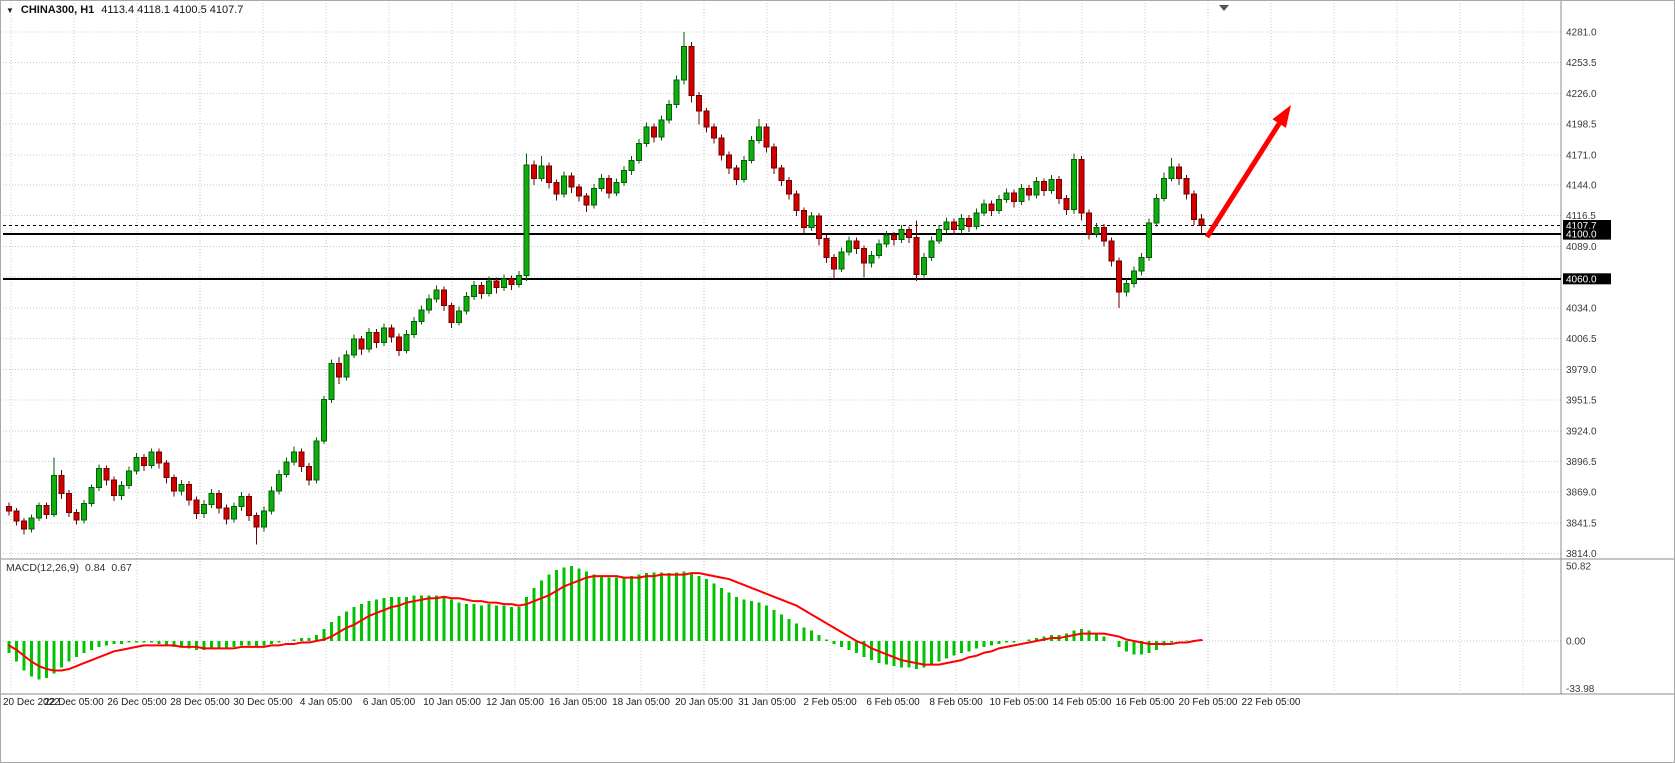  What do you see at coordinates (956, 702) in the screenshot?
I see `time-tick: 8 Feb 05:00` at bounding box center [956, 702].